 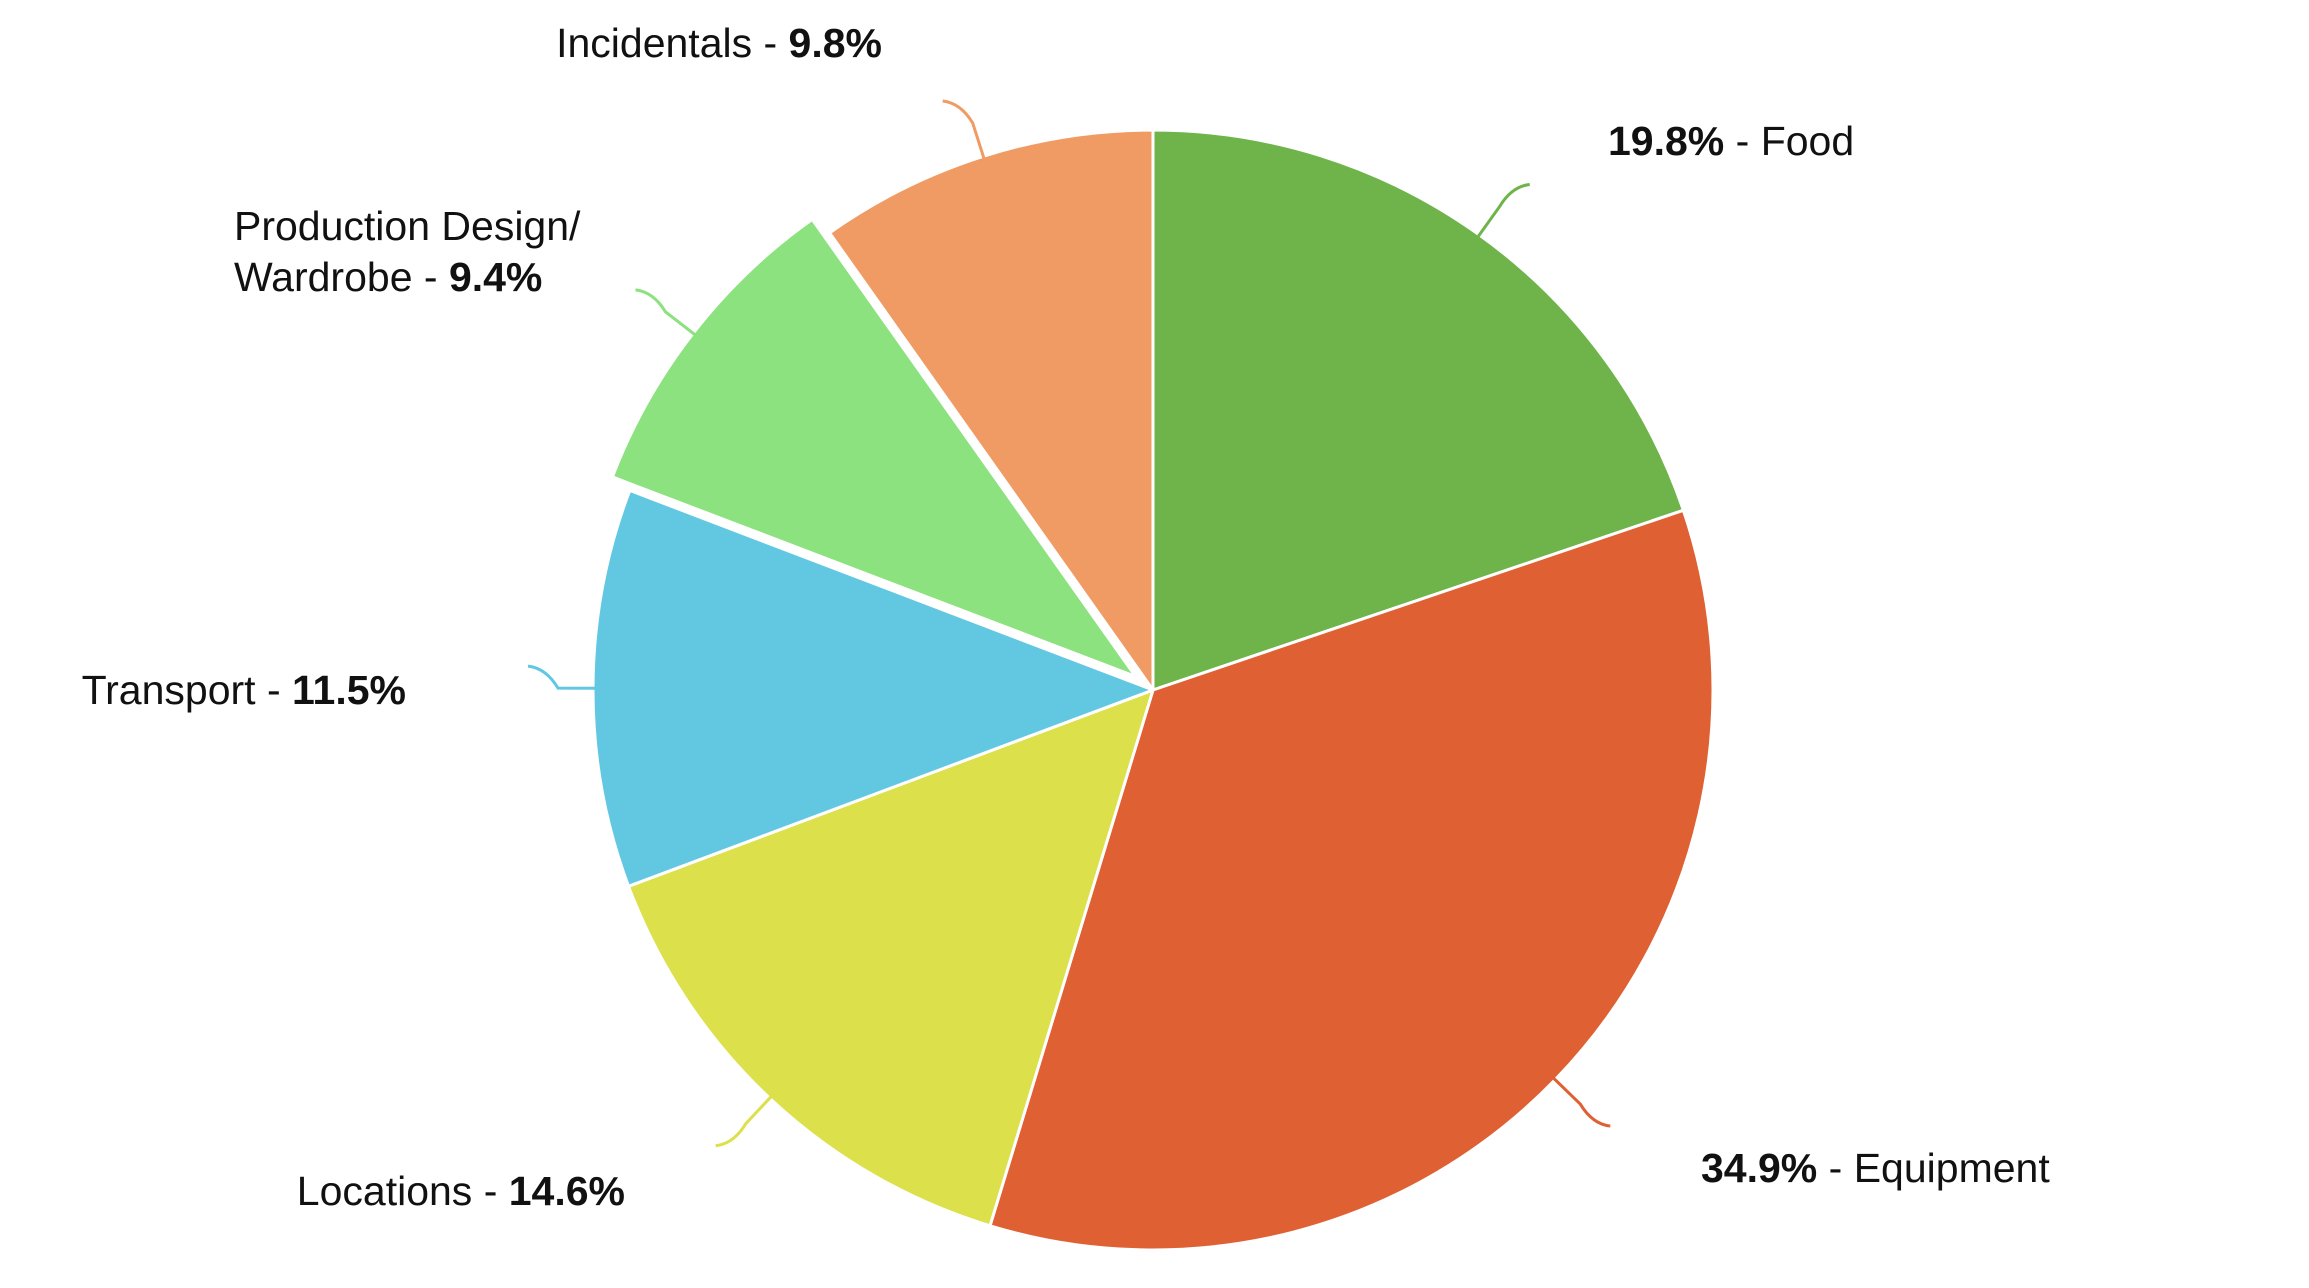 What do you see at coordinates (388, 277) in the screenshot?
I see `label-production-design-line2: Wardrobe - 9.4%` at bounding box center [388, 277].